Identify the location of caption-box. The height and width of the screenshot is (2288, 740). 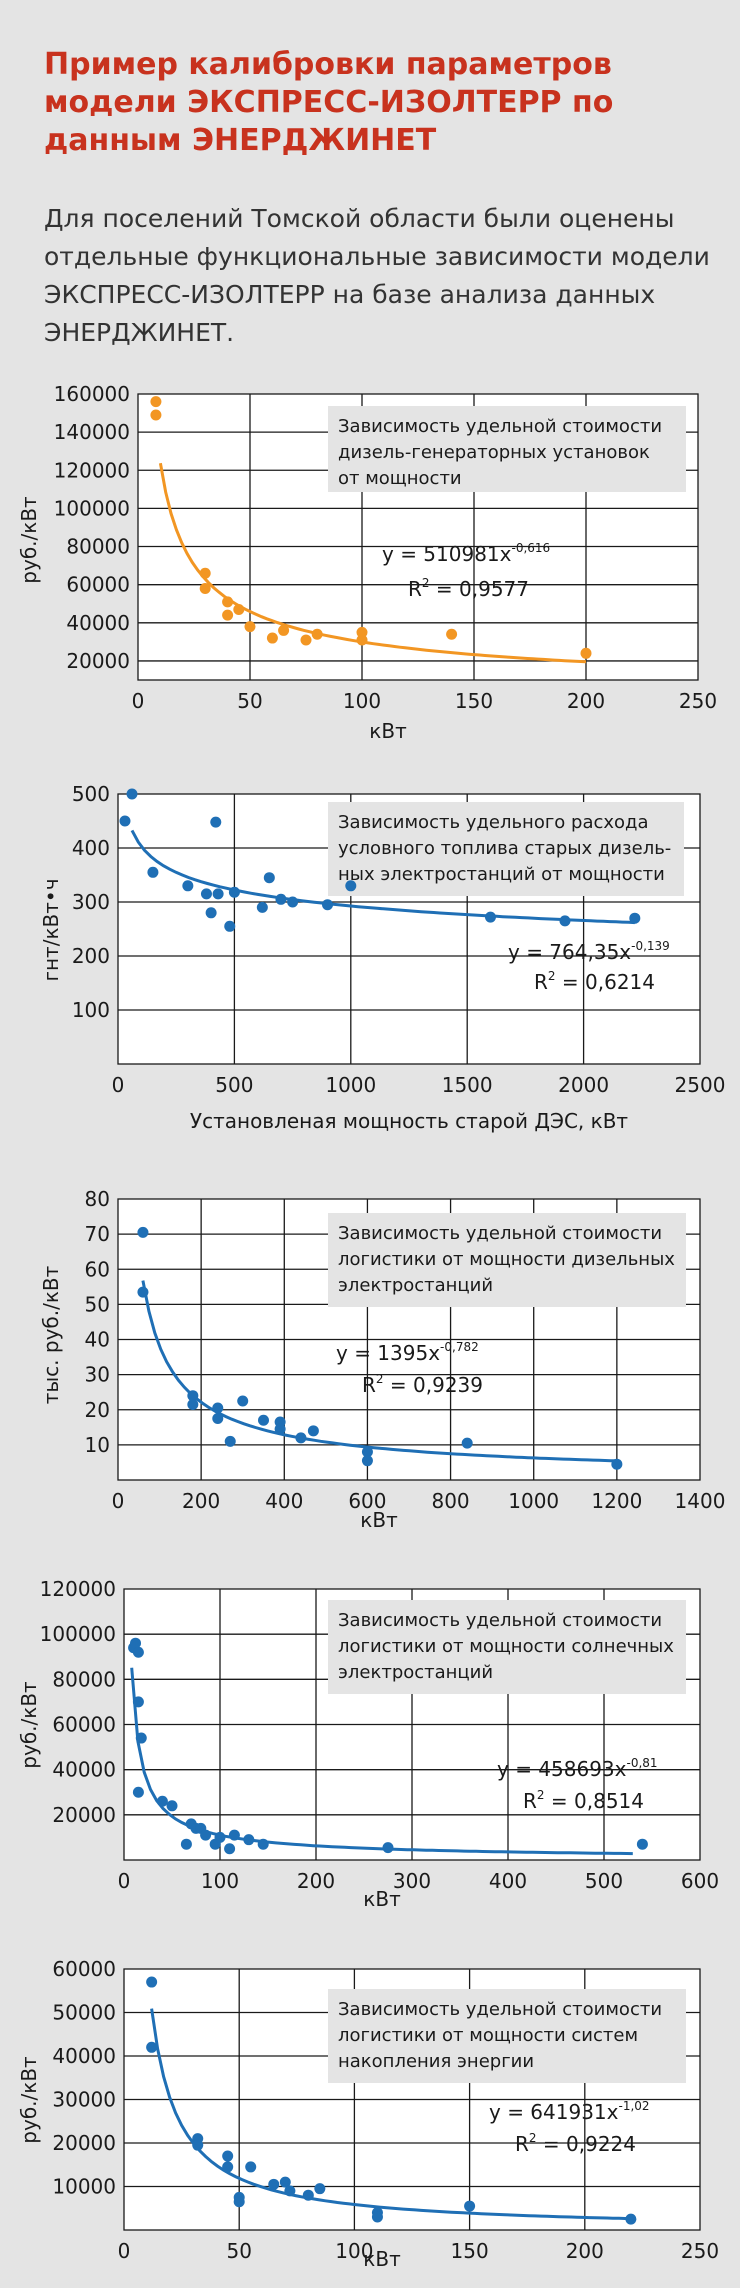
(507, 1647).